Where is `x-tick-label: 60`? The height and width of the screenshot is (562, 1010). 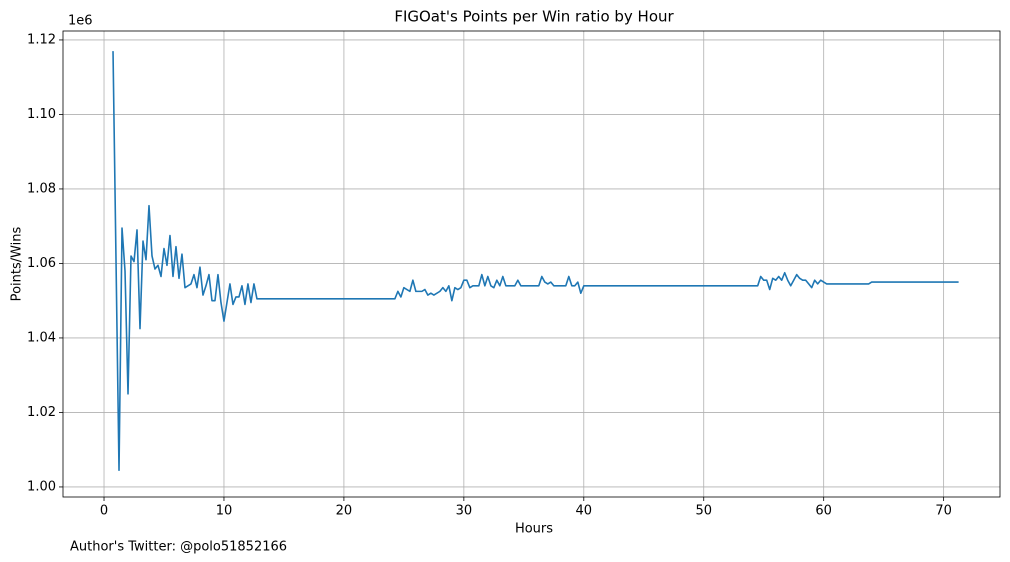 x-tick-label: 60 is located at coordinates (823, 511).